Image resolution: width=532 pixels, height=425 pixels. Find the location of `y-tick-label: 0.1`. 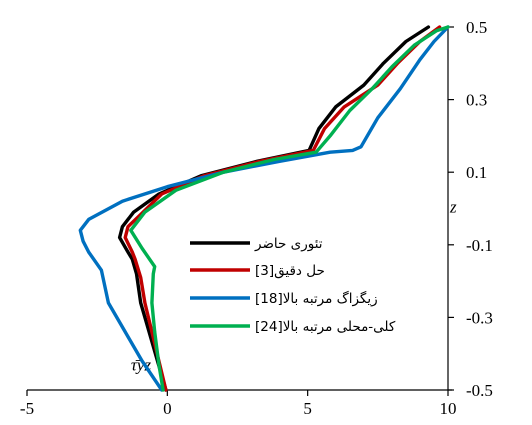

y-tick-label: 0.1 is located at coordinates (476, 172).